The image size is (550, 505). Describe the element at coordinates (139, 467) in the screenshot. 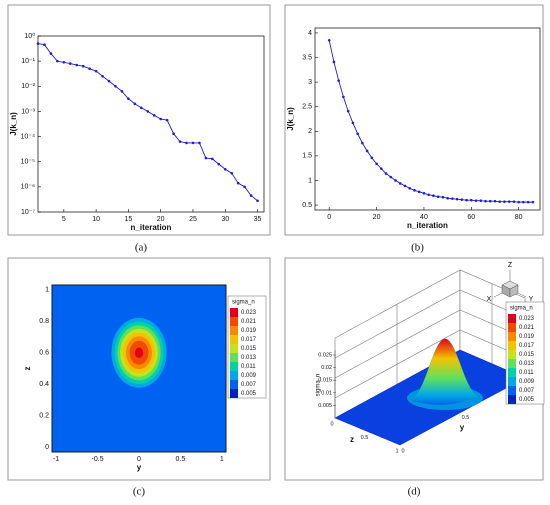

I see `x-axis-title: y` at that location.